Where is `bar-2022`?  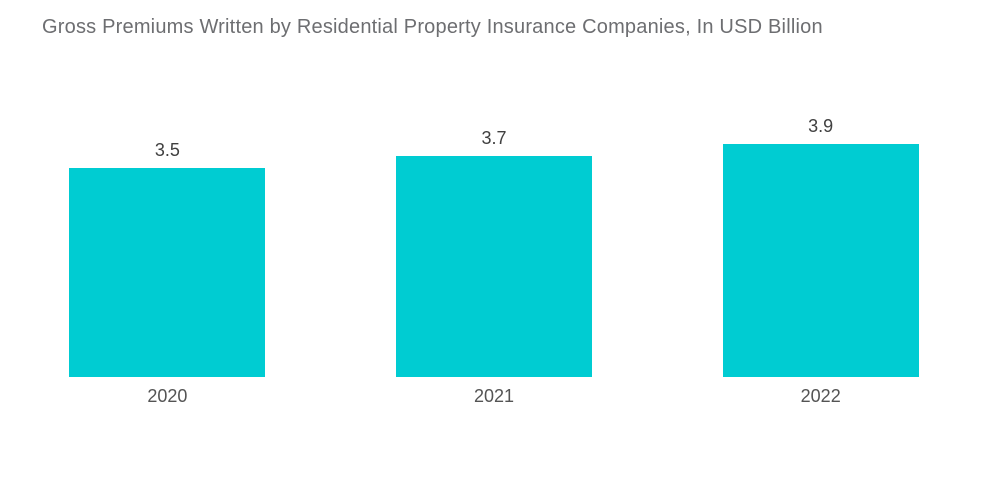
bar-2022 is located at coordinates (820, 260).